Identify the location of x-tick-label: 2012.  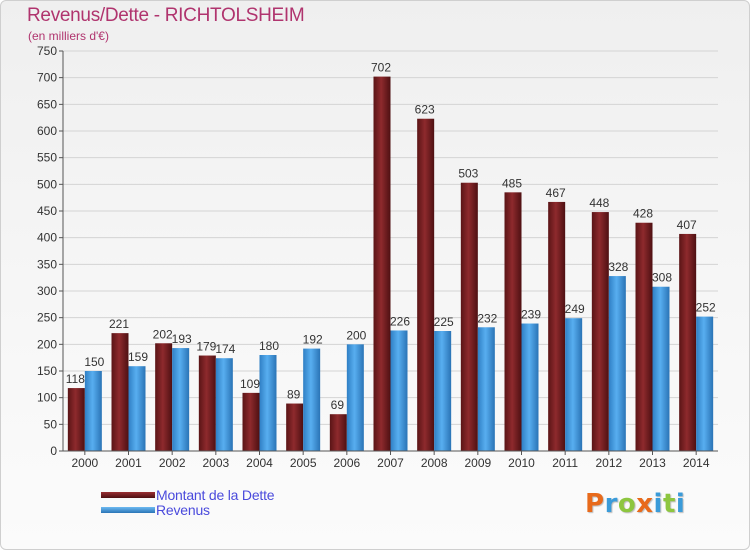
(608, 463).